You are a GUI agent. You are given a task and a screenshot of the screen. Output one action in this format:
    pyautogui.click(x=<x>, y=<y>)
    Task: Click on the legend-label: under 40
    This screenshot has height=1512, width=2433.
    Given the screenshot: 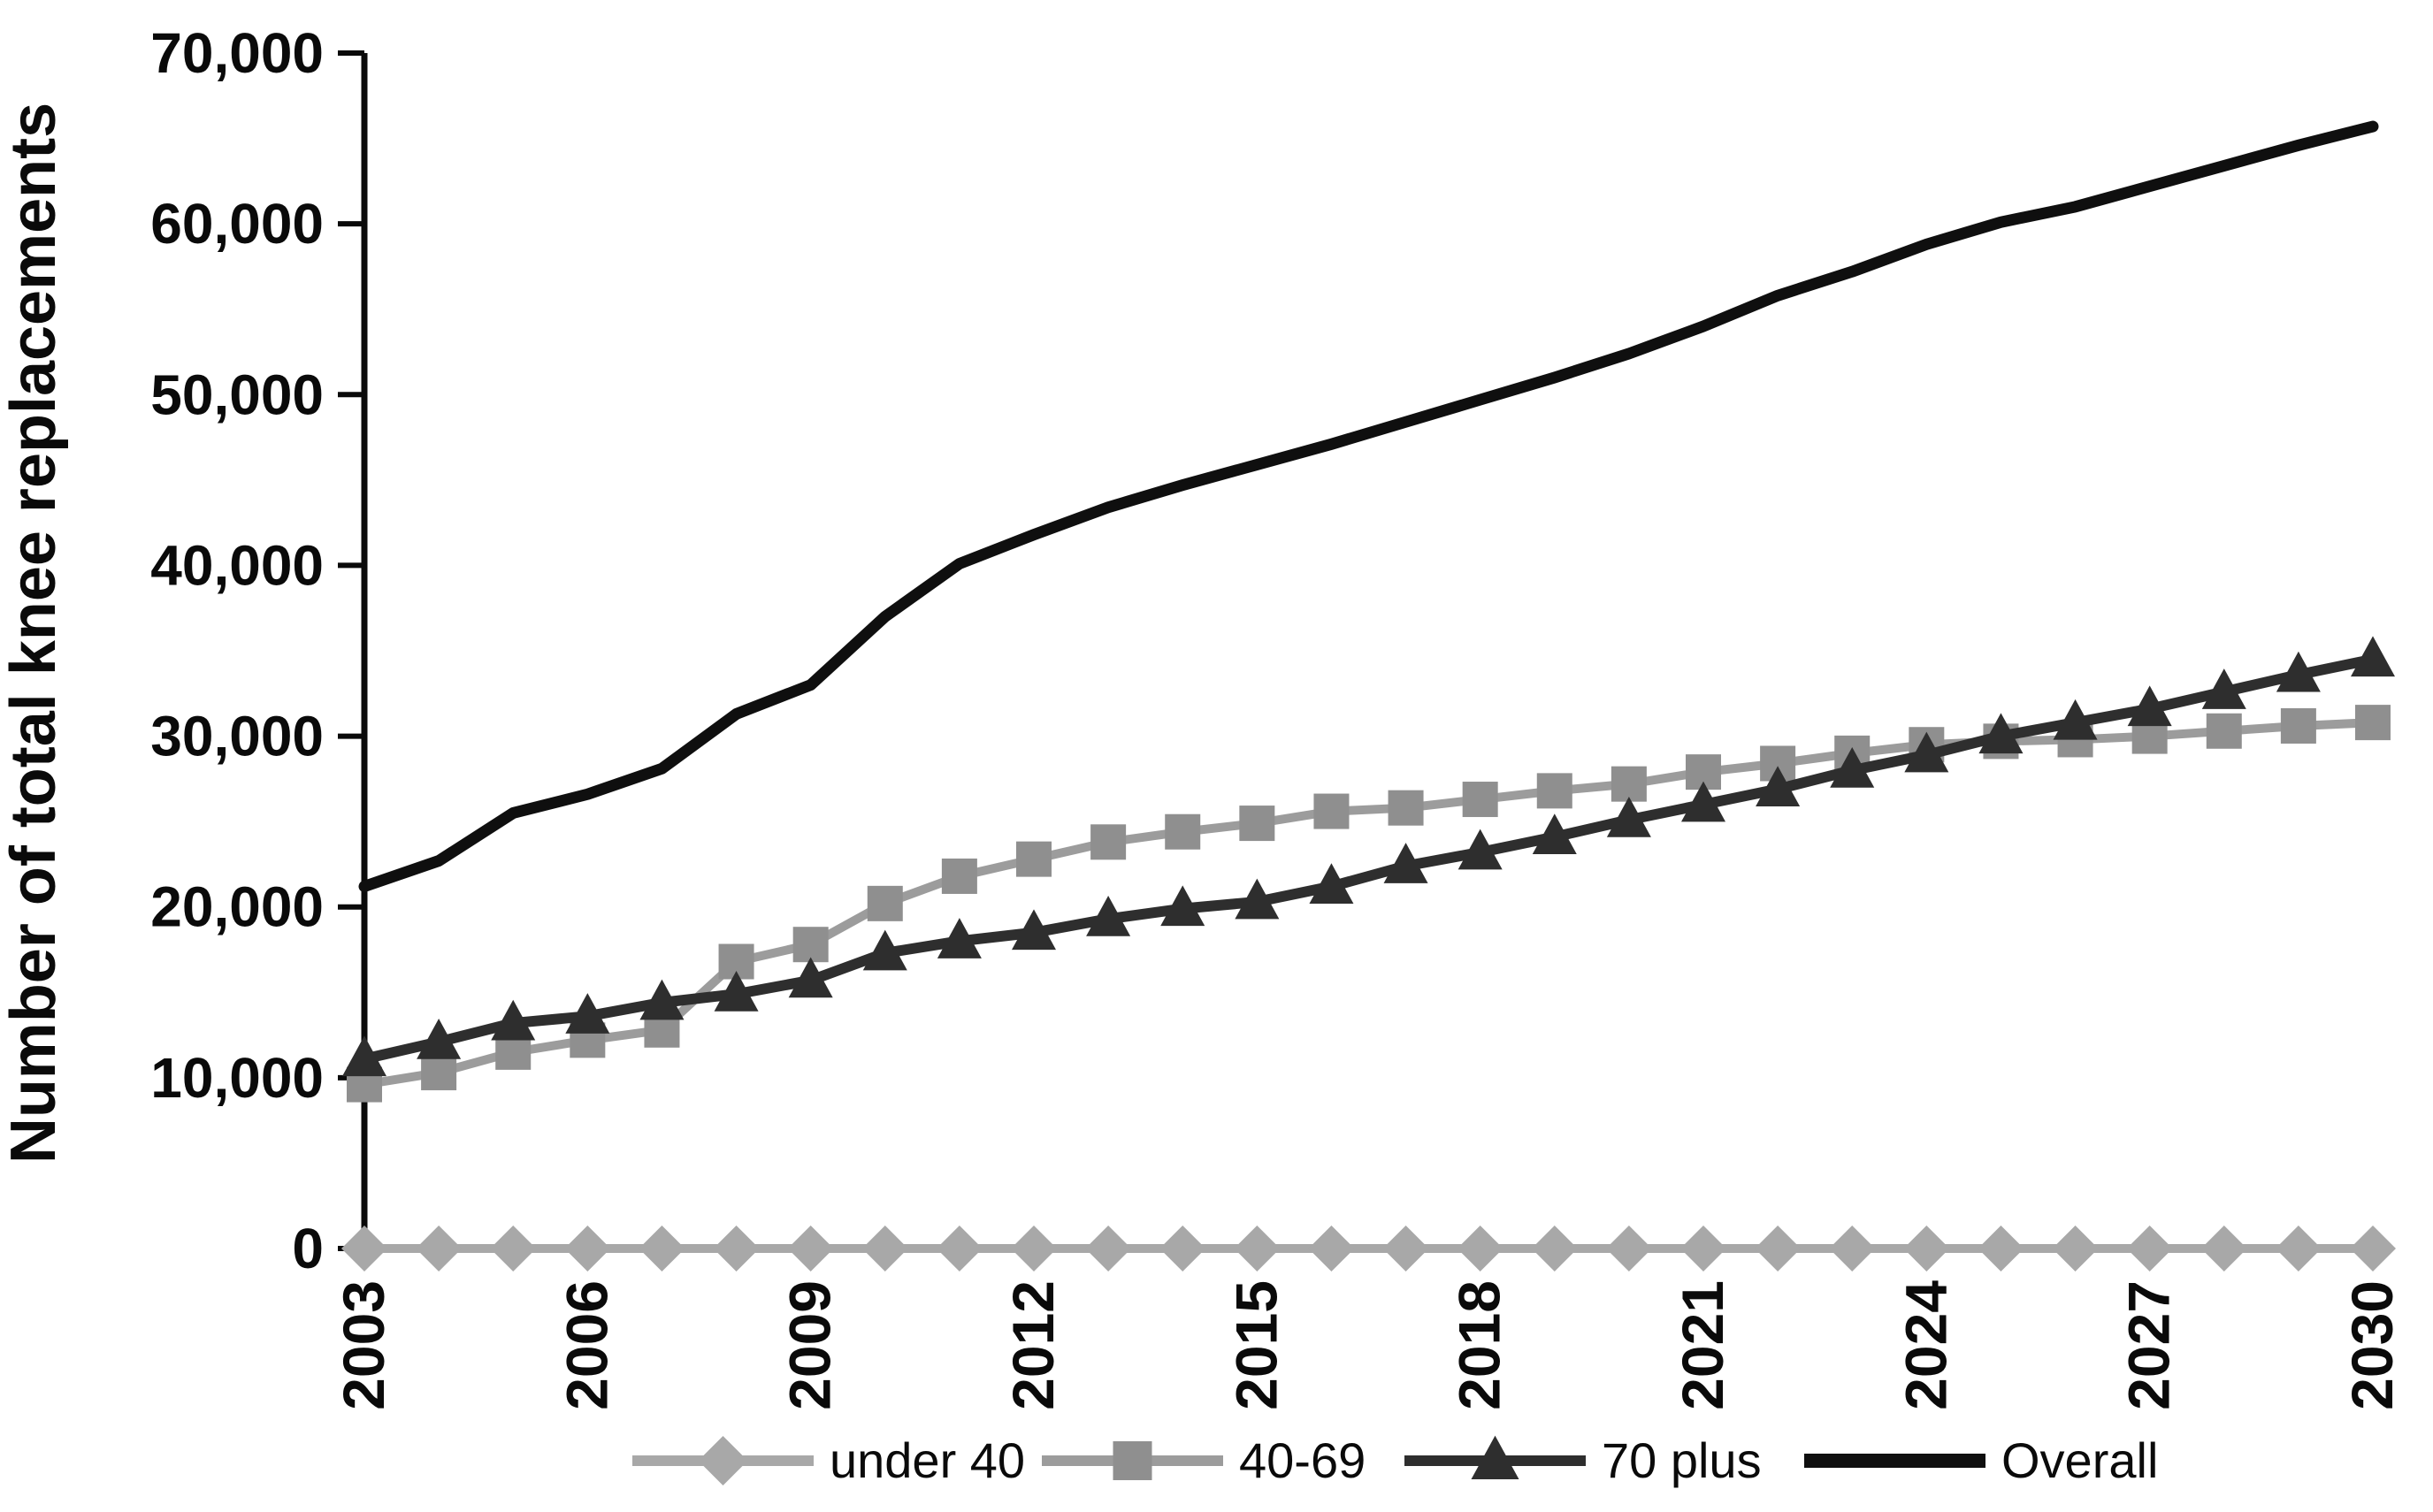 What is the action you would take?
    pyautogui.click(x=928, y=1460)
    